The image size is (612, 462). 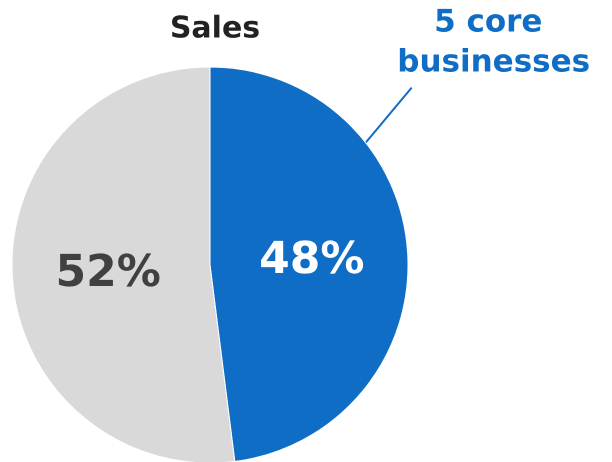 What do you see at coordinates (108, 271) in the screenshot?
I see `data-label: 52%` at bounding box center [108, 271].